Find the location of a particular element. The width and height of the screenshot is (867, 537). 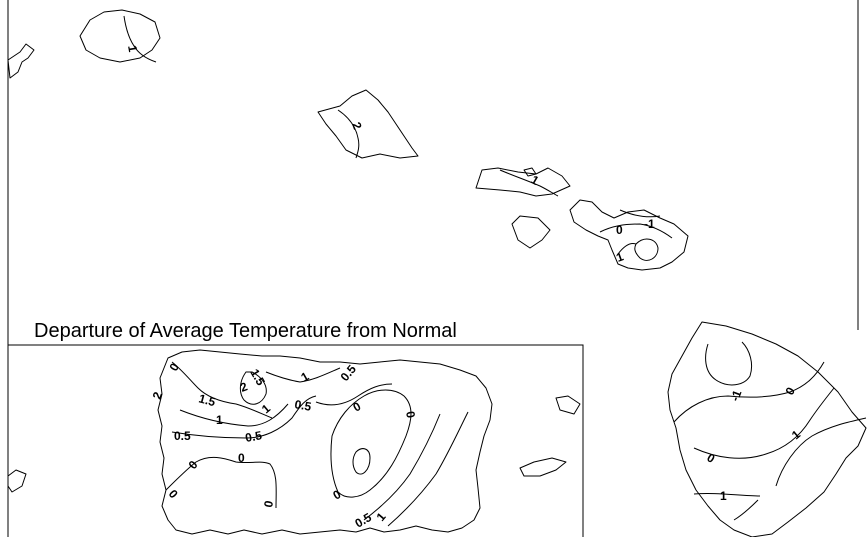

pr-label-0-south-central: 0 is located at coordinates (268, 503).